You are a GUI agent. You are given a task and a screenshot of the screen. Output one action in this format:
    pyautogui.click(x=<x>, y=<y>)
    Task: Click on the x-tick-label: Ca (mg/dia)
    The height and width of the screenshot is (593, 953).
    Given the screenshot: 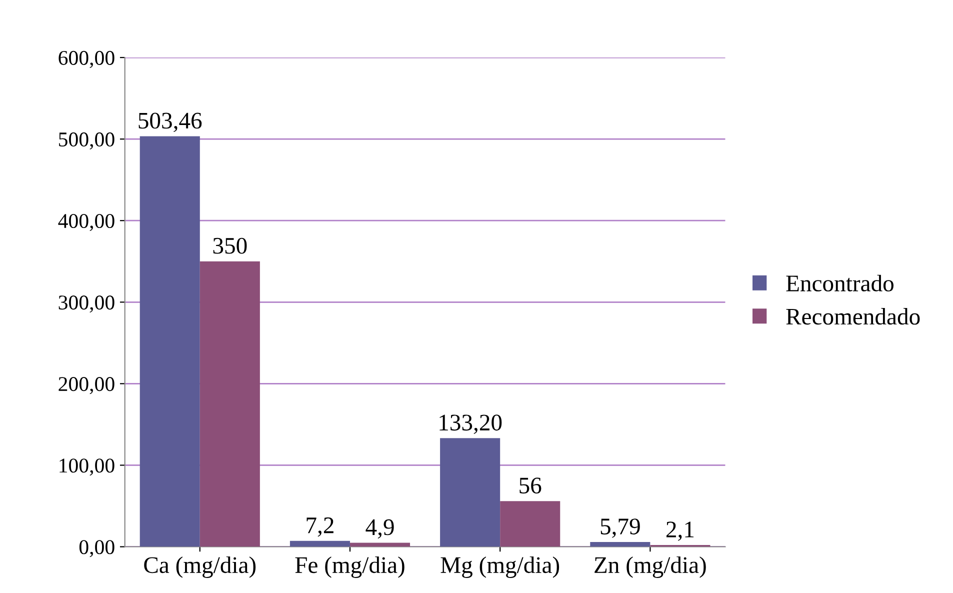 What is the action you would take?
    pyautogui.click(x=200, y=567)
    